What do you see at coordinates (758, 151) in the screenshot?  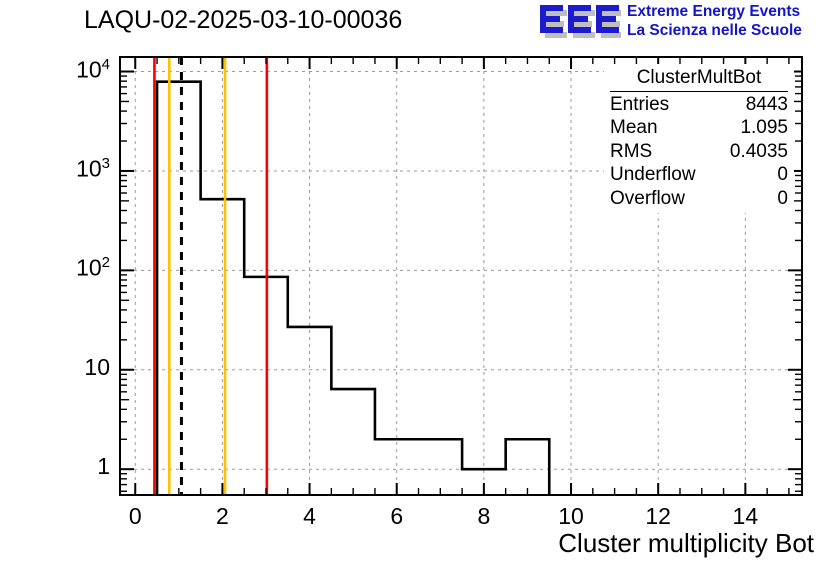 I see `statistics-value: 0.4035` at bounding box center [758, 151].